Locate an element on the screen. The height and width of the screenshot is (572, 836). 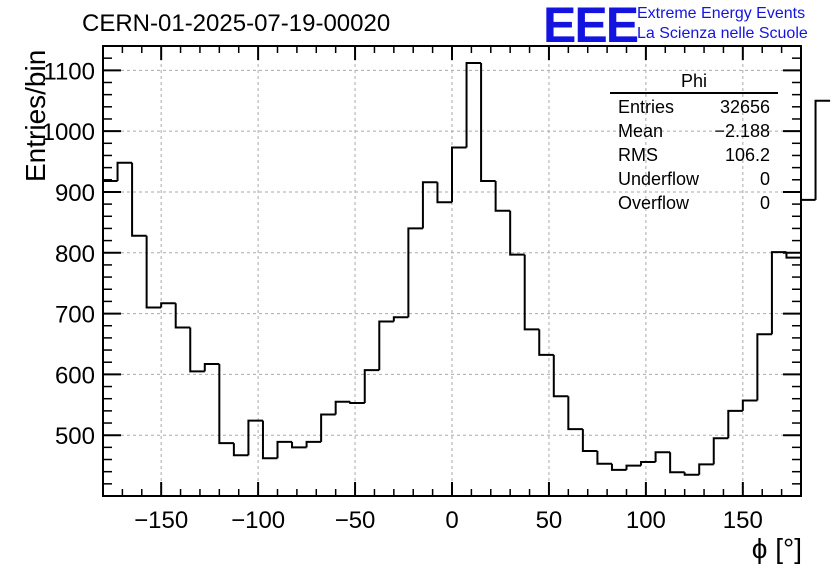
y-tick-label: 700 is located at coordinates (75, 315).